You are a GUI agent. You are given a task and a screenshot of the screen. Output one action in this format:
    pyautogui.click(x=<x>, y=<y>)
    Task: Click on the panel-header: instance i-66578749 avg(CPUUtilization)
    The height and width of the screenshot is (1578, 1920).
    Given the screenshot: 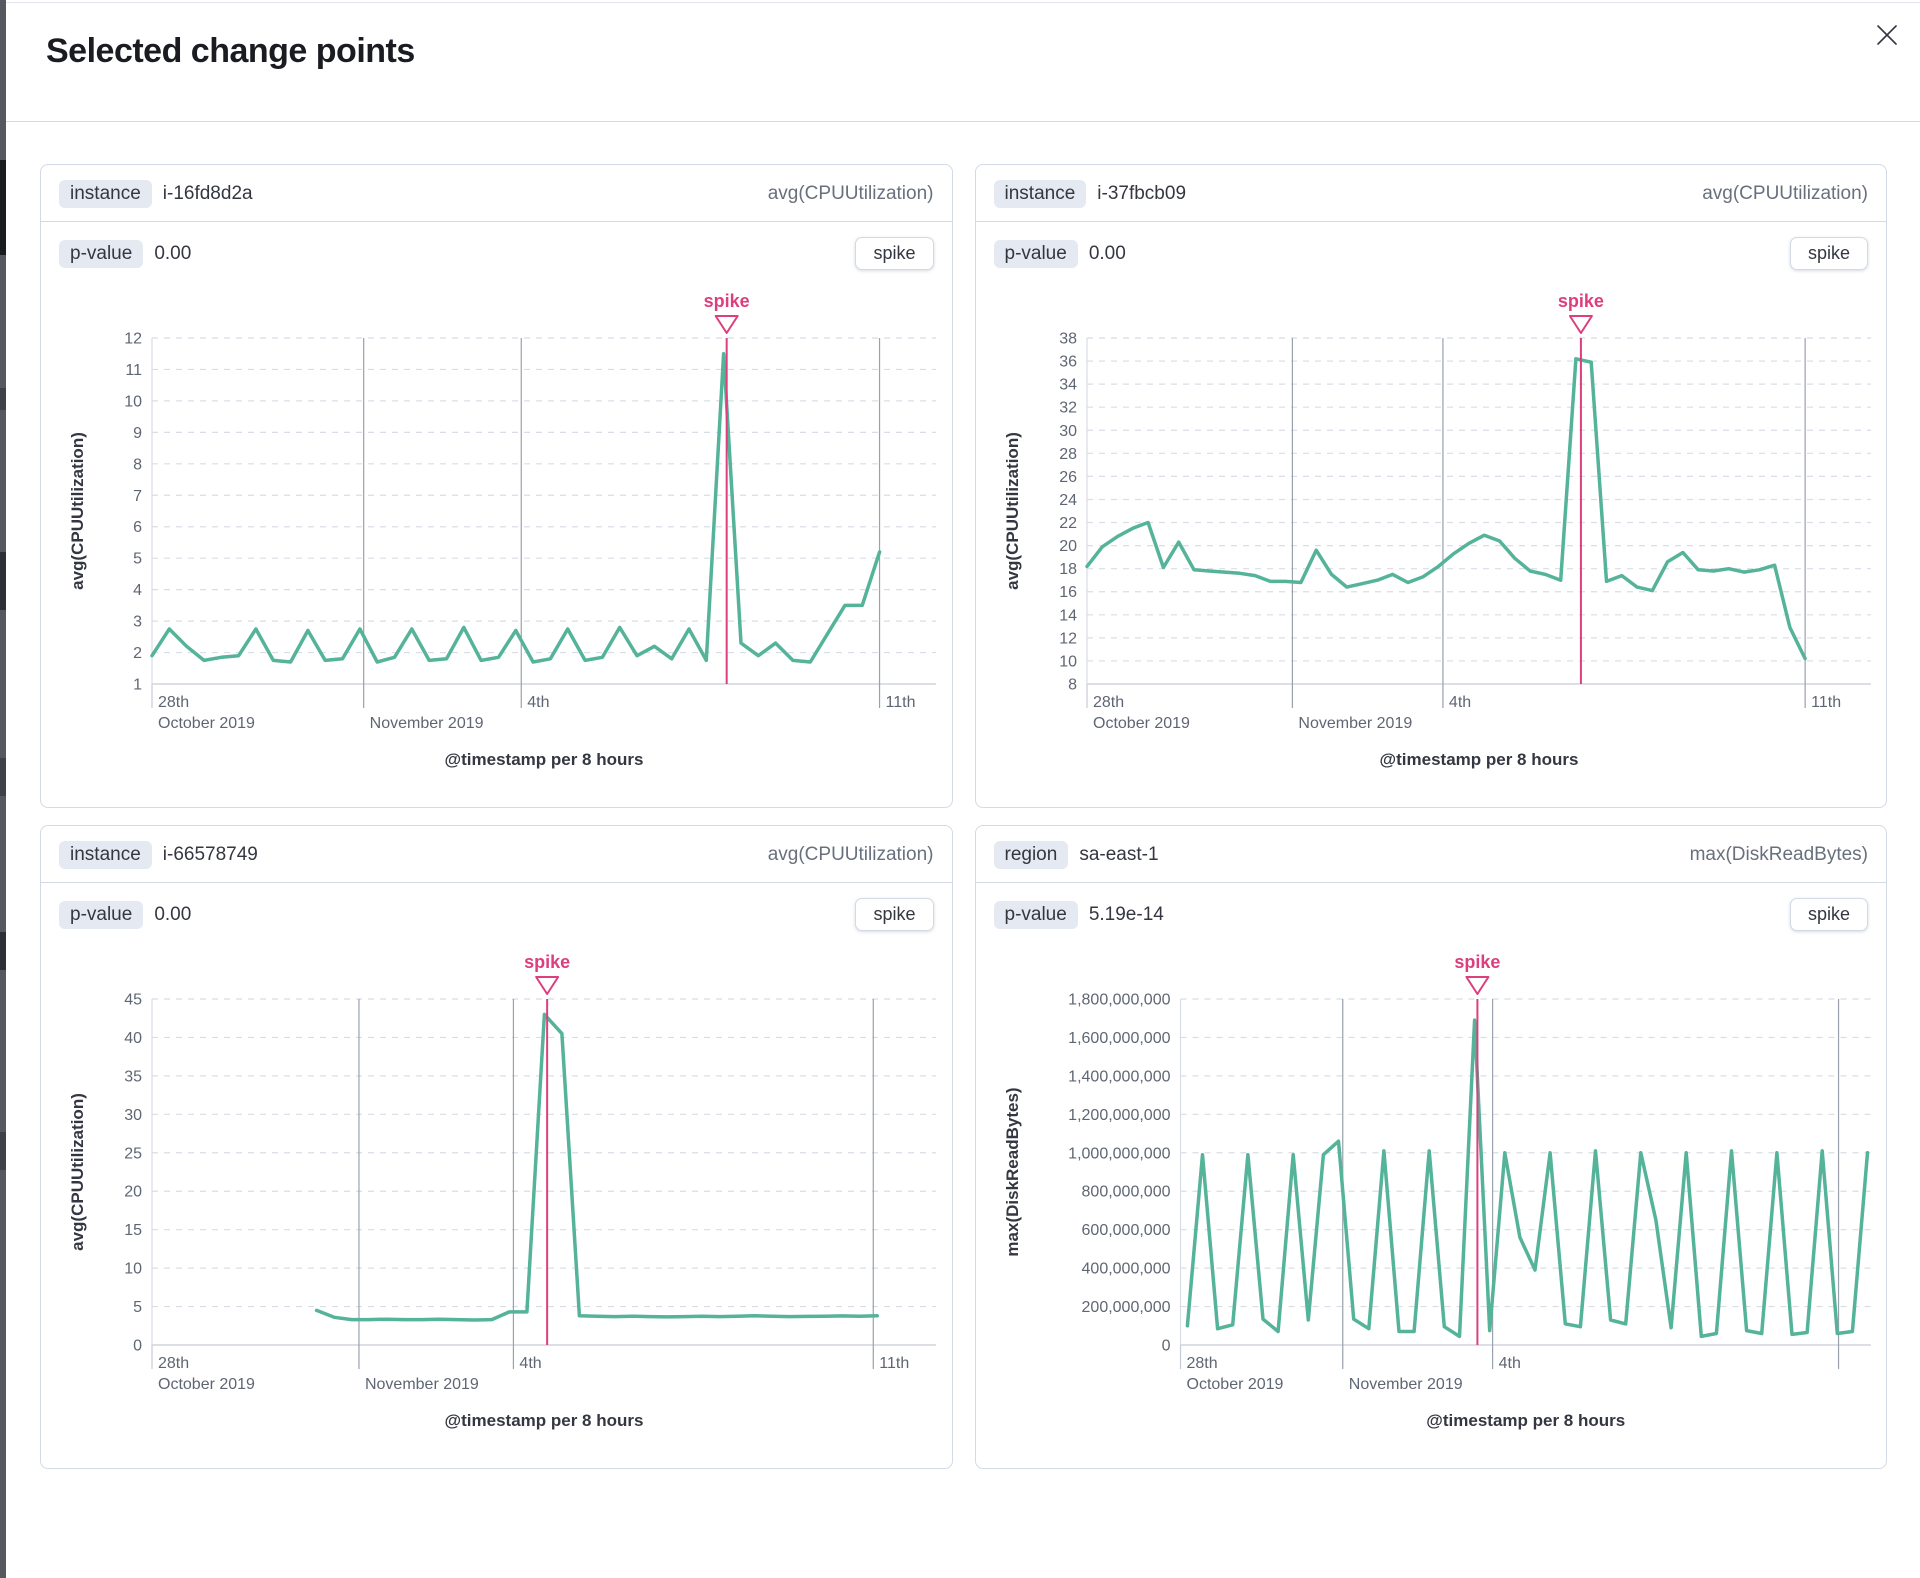 What is the action you would take?
    pyautogui.click(x=496, y=854)
    